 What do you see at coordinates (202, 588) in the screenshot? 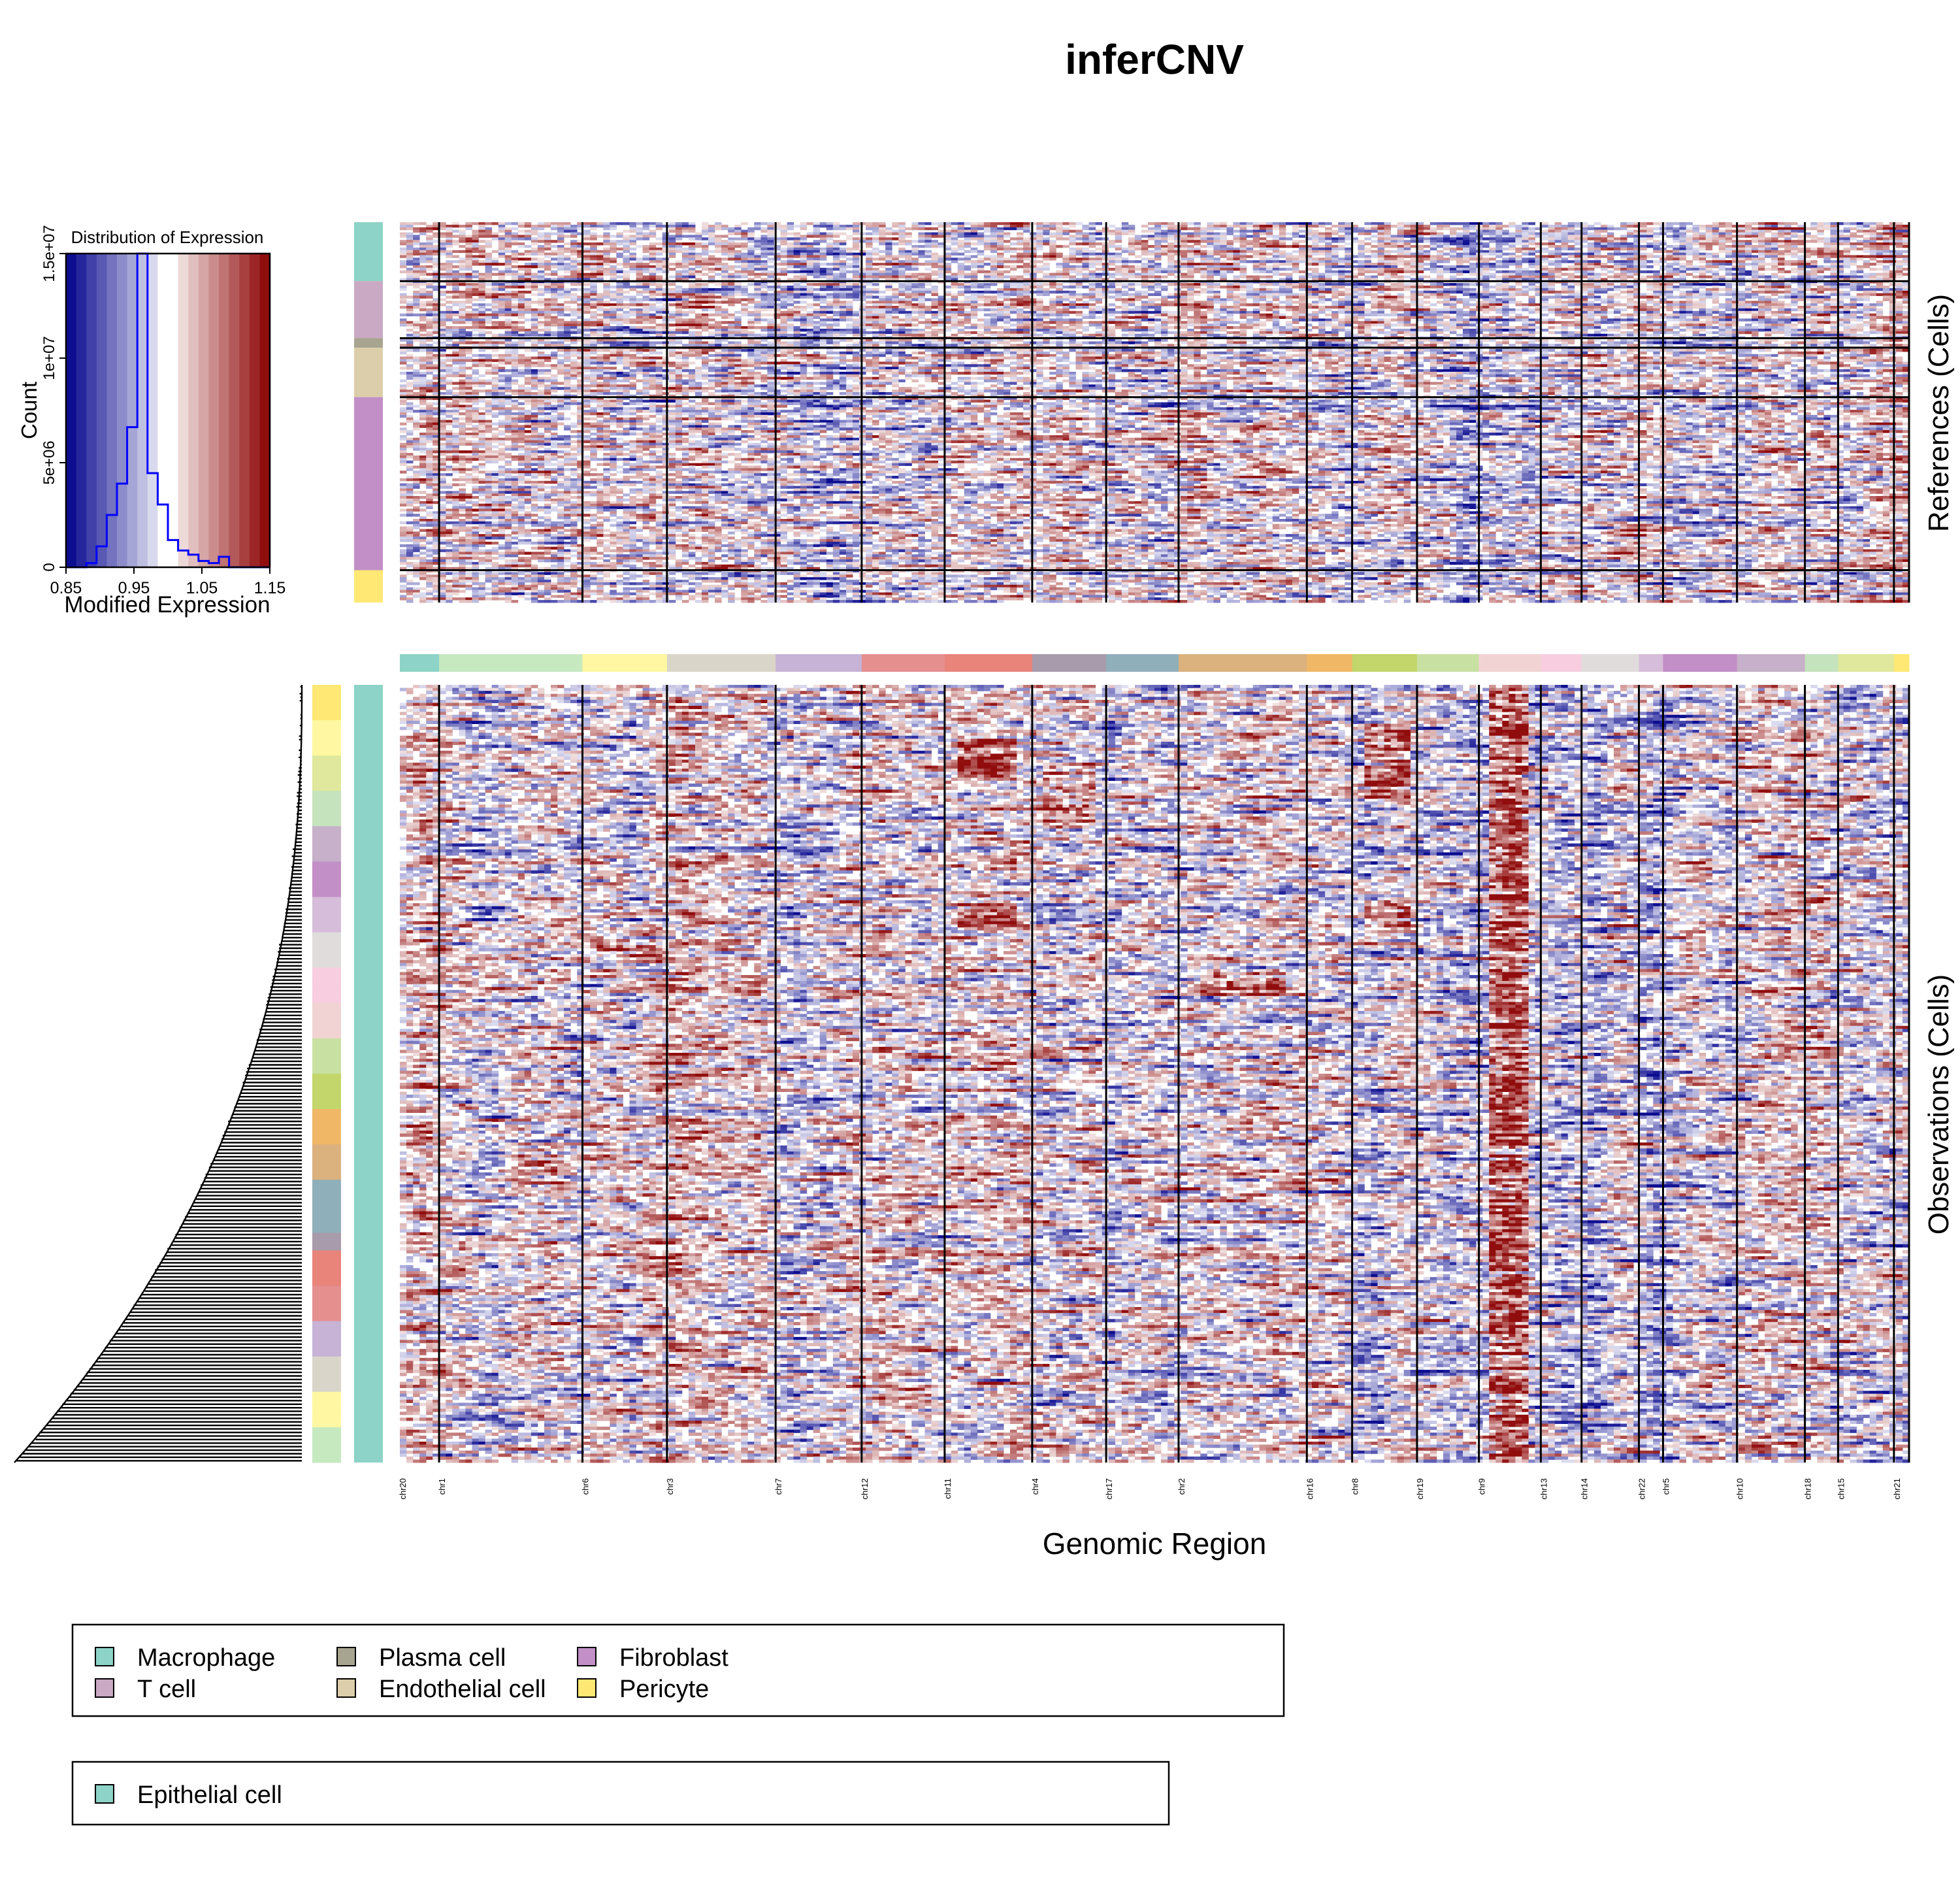
I see `histogram-x-tick-label: 1.05` at bounding box center [202, 588].